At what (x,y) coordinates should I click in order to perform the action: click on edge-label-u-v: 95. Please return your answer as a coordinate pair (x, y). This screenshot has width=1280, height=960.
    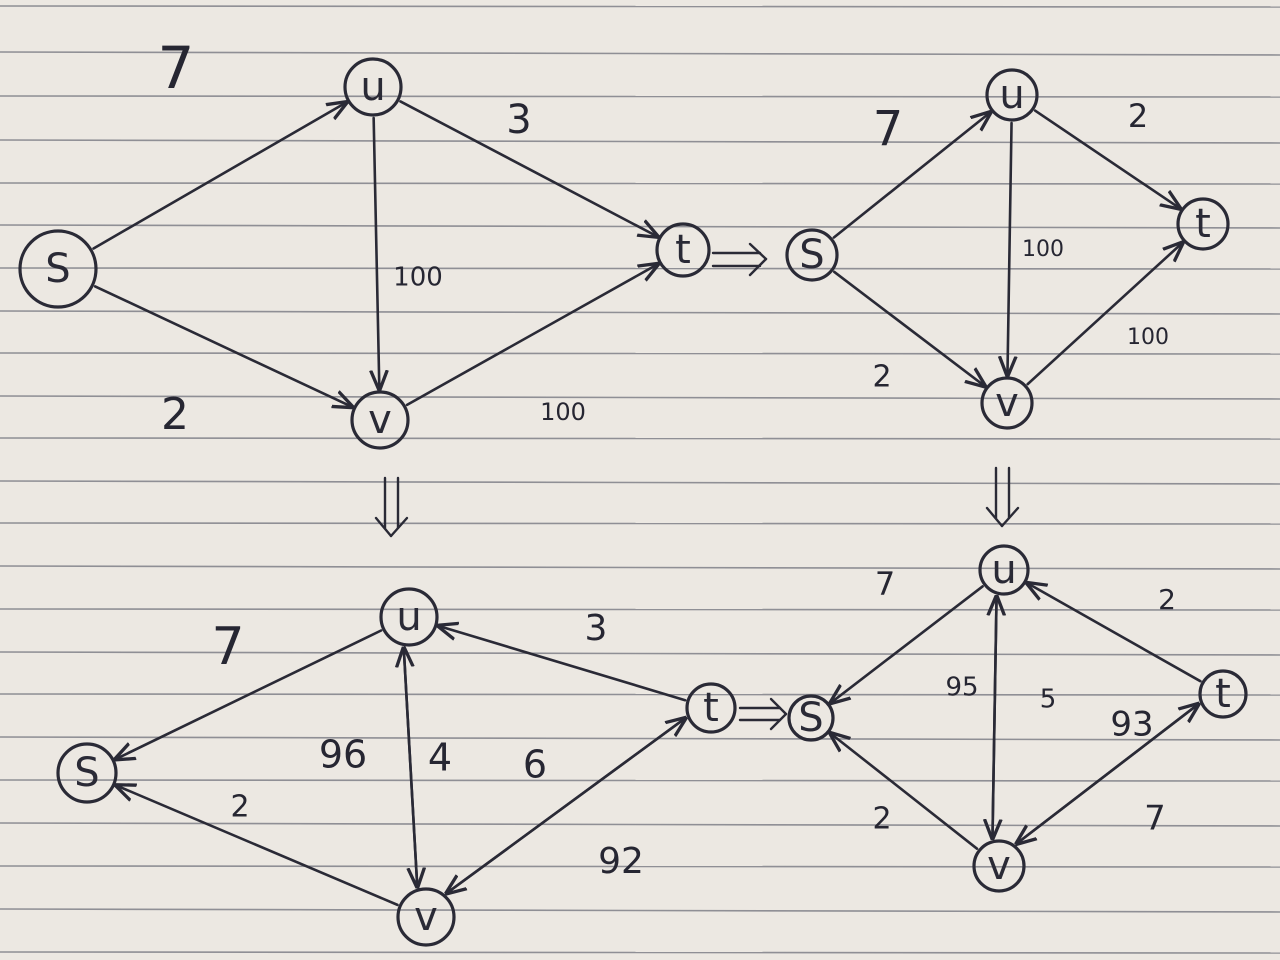
    Looking at the image, I should click on (961, 688).